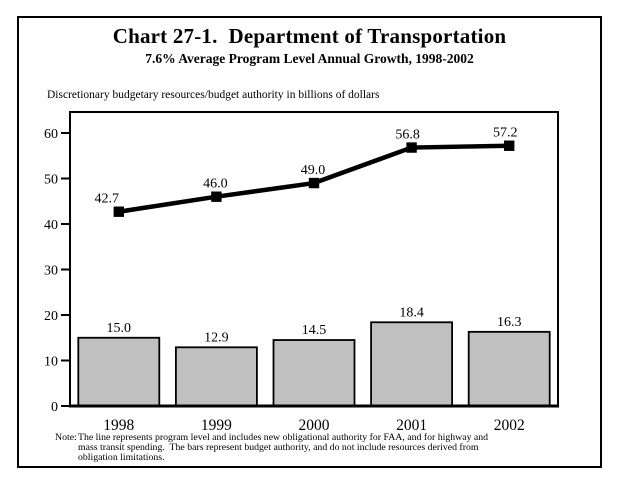 The image size is (619, 480). I want to click on bar-value-label: 14.5, so click(314, 330).